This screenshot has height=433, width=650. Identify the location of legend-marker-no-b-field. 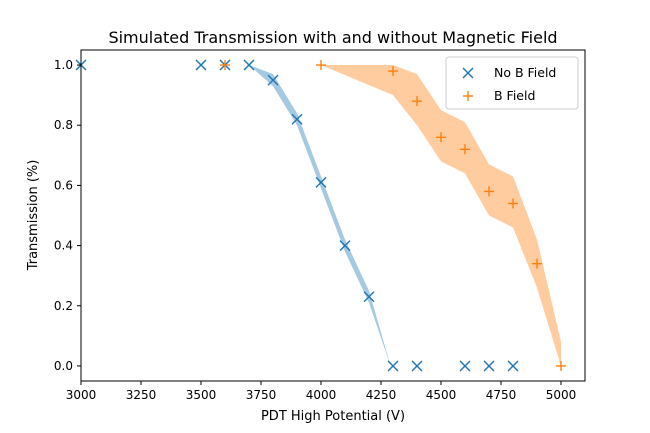
(468, 73).